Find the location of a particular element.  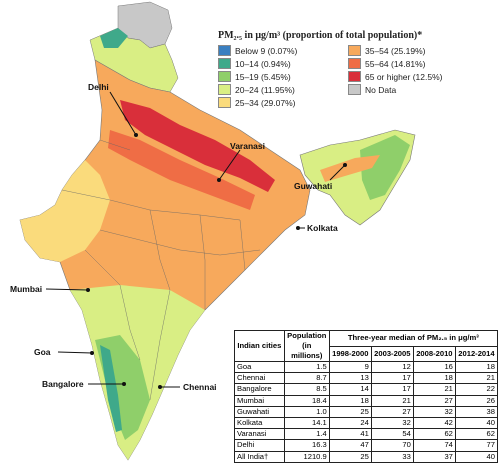

legend-label: 35–54 (25.19%) is located at coordinates (395, 50).